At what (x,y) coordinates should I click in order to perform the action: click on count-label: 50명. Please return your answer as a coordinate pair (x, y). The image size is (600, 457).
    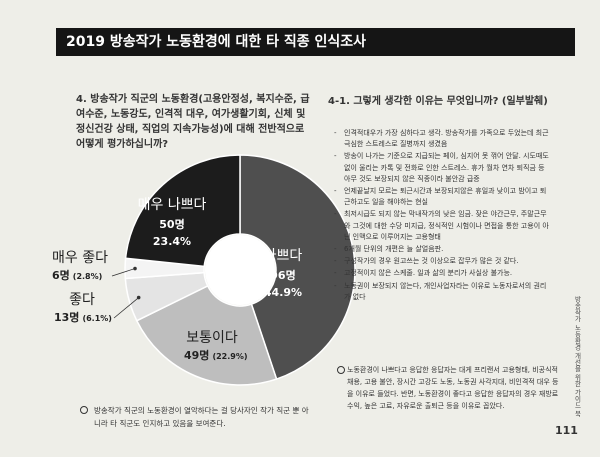
    Looking at the image, I should click on (171, 224).